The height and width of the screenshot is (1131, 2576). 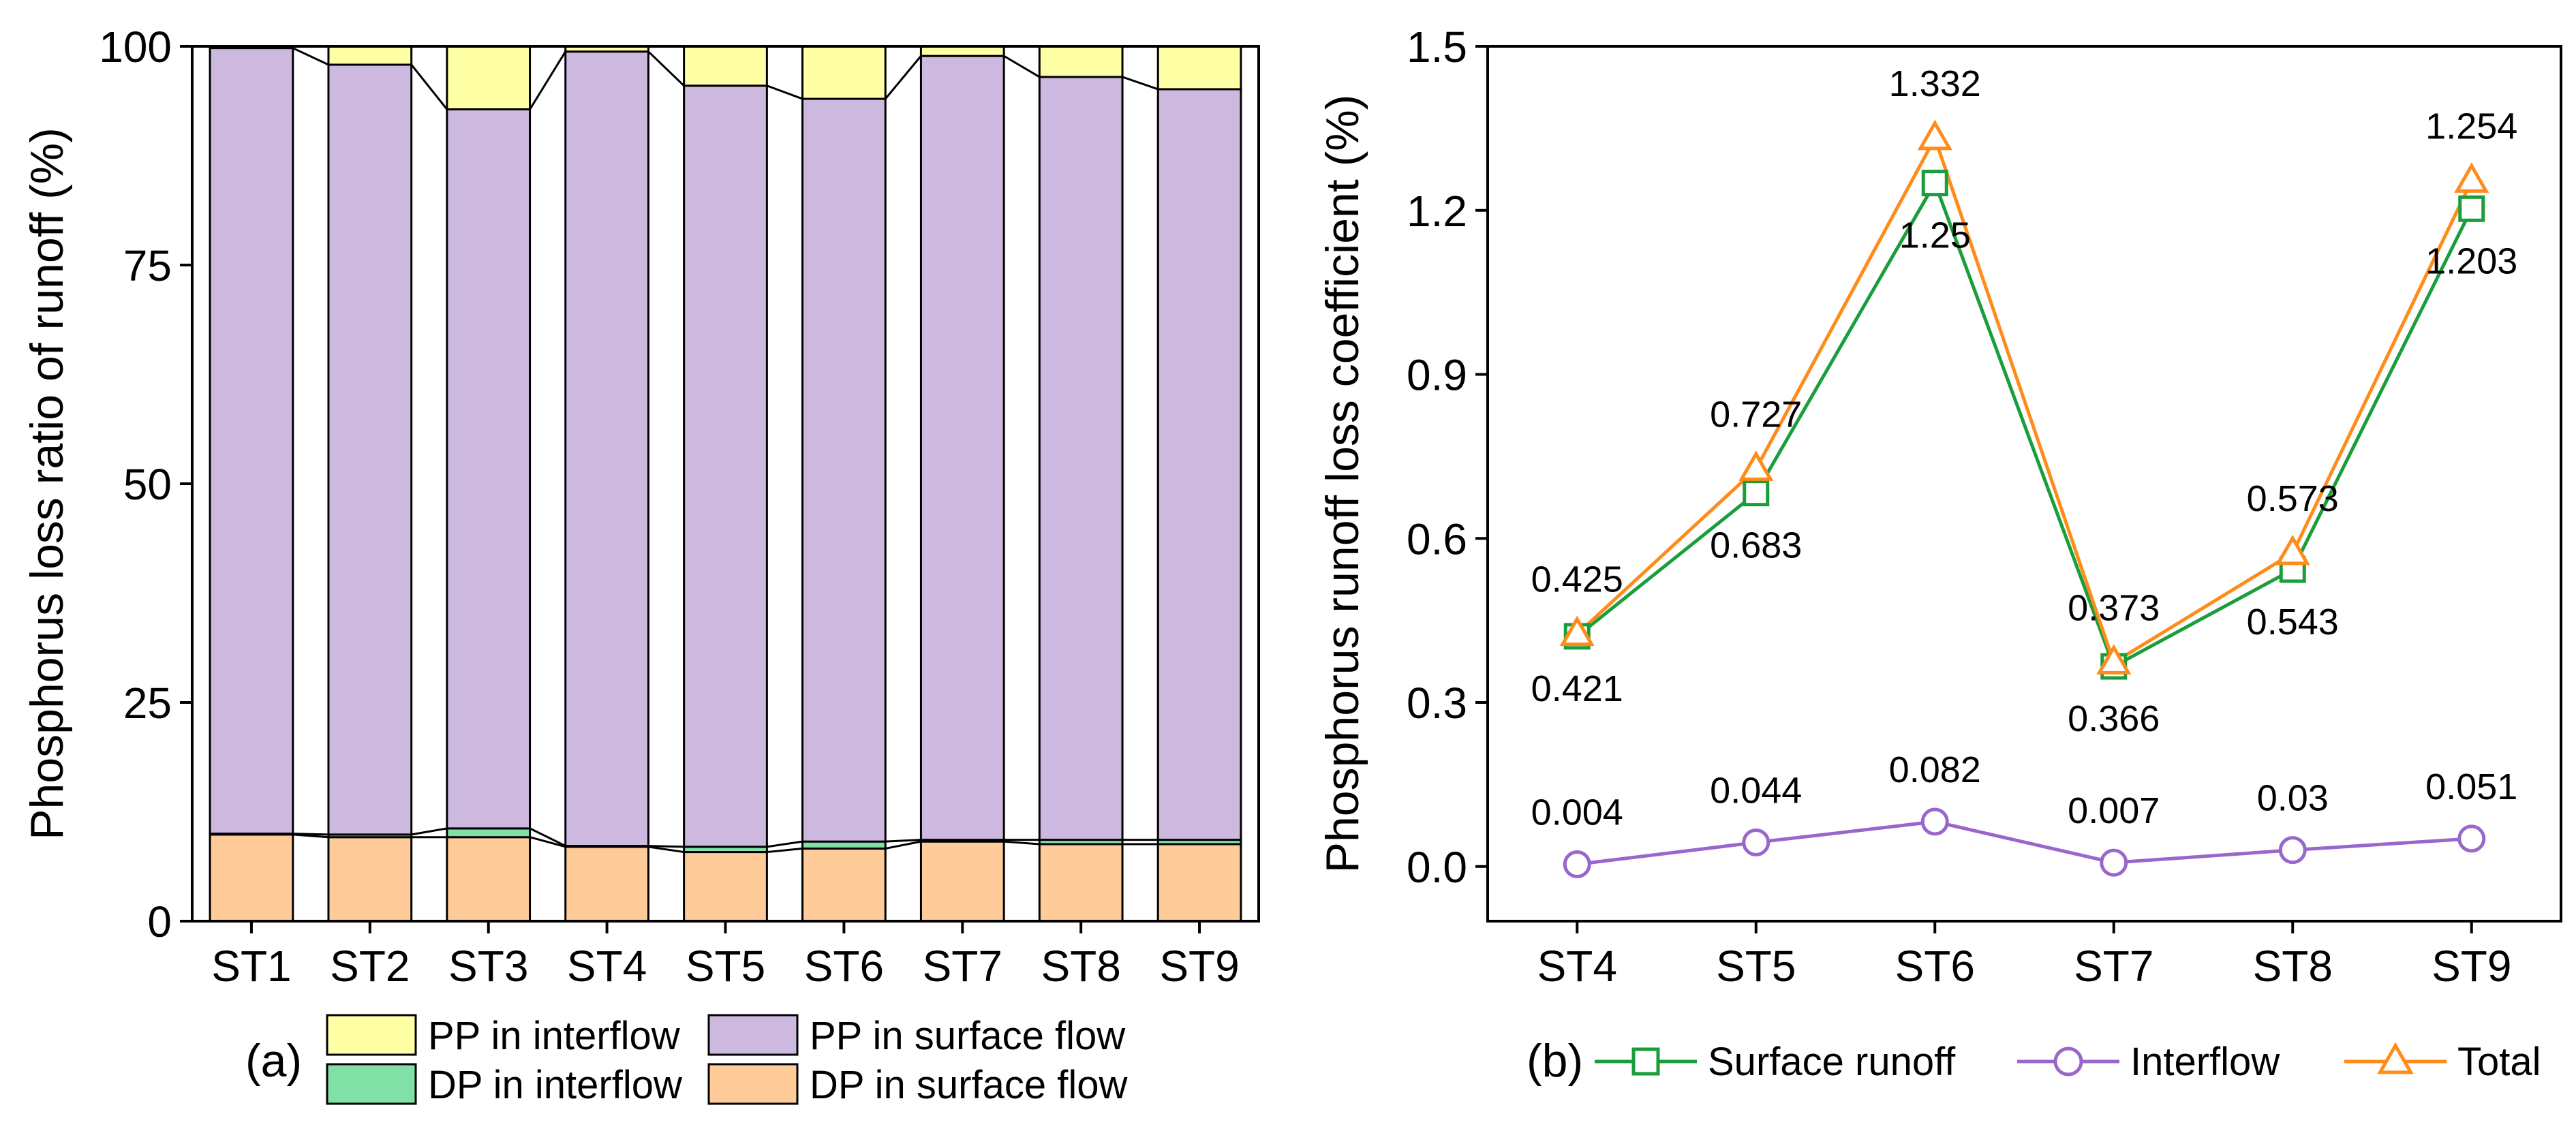 What do you see at coordinates (1199, 68) in the screenshot?
I see `bar-st9-pp-in-interflow` at bounding box center [1199, 68].